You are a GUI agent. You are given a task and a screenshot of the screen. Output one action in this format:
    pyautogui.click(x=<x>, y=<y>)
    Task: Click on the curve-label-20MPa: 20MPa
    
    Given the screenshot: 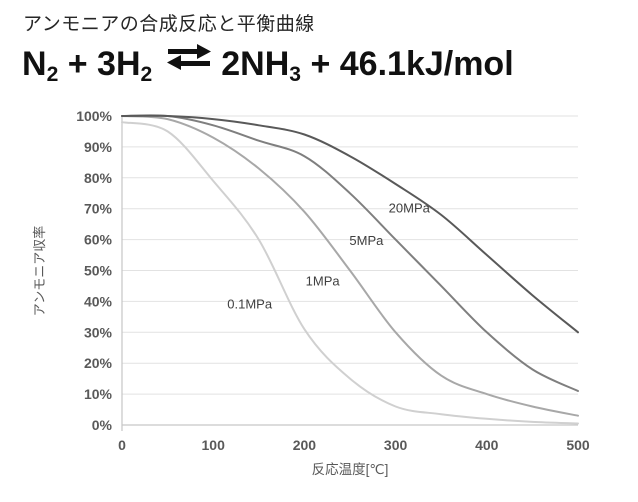 What is the action you would take?
    pyautogui.click(x=410, y=208)
    